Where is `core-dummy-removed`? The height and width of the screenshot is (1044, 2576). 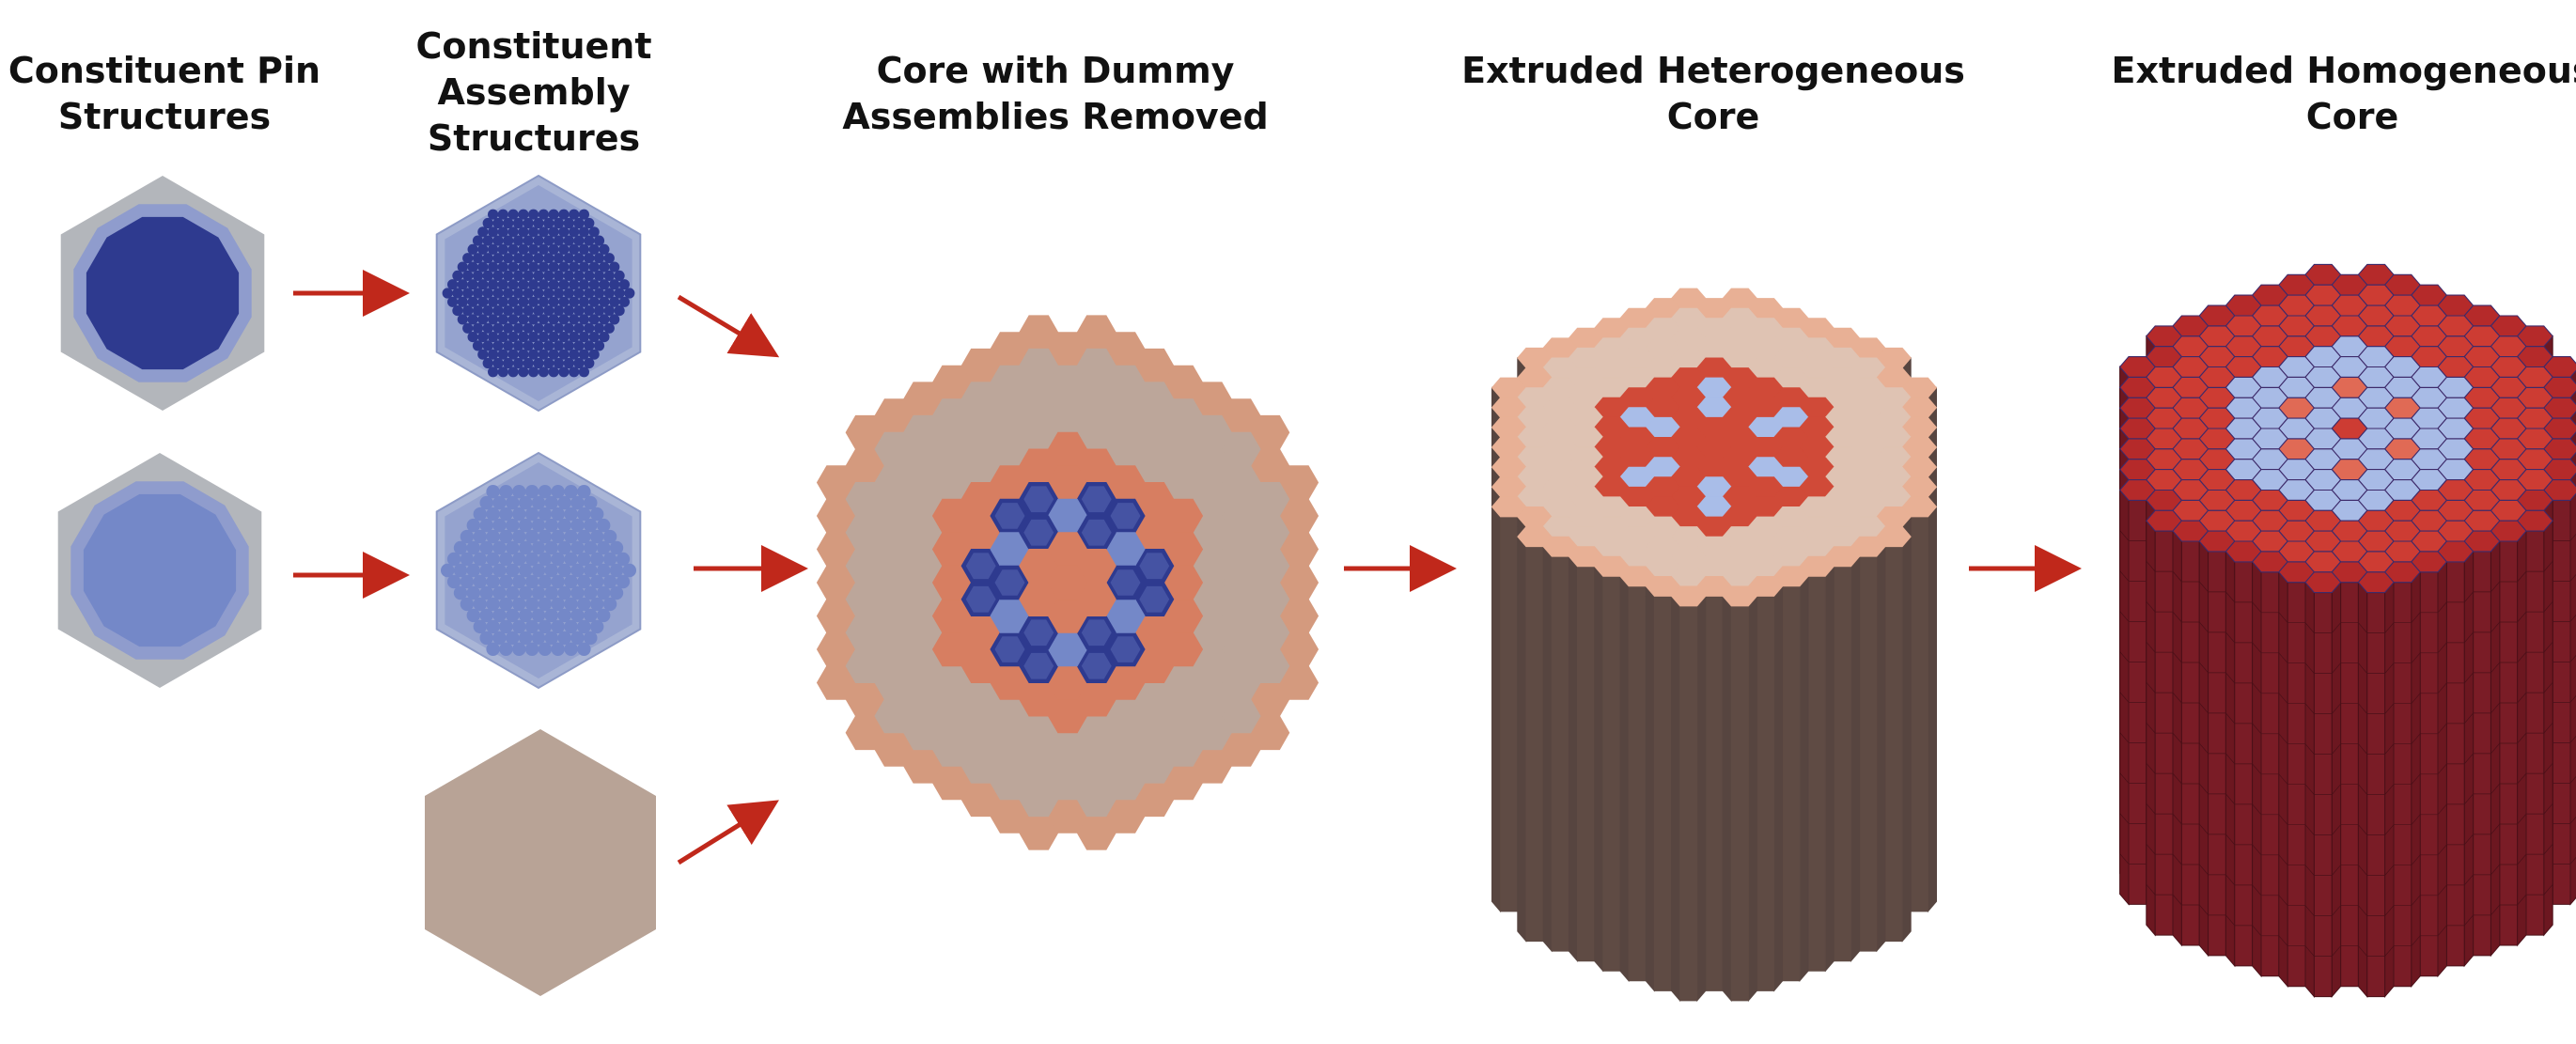
core-dummy-removed is located at coordinates (1068, 582).